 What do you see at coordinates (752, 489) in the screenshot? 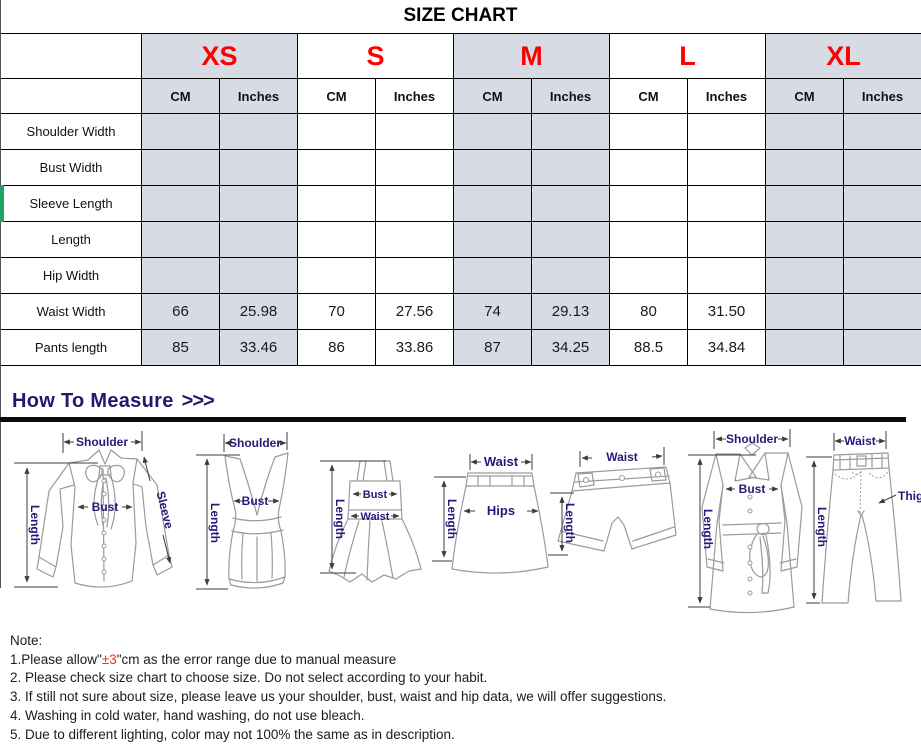
I see `coat-bust-label: Bust` at bounding box center [752, 489].